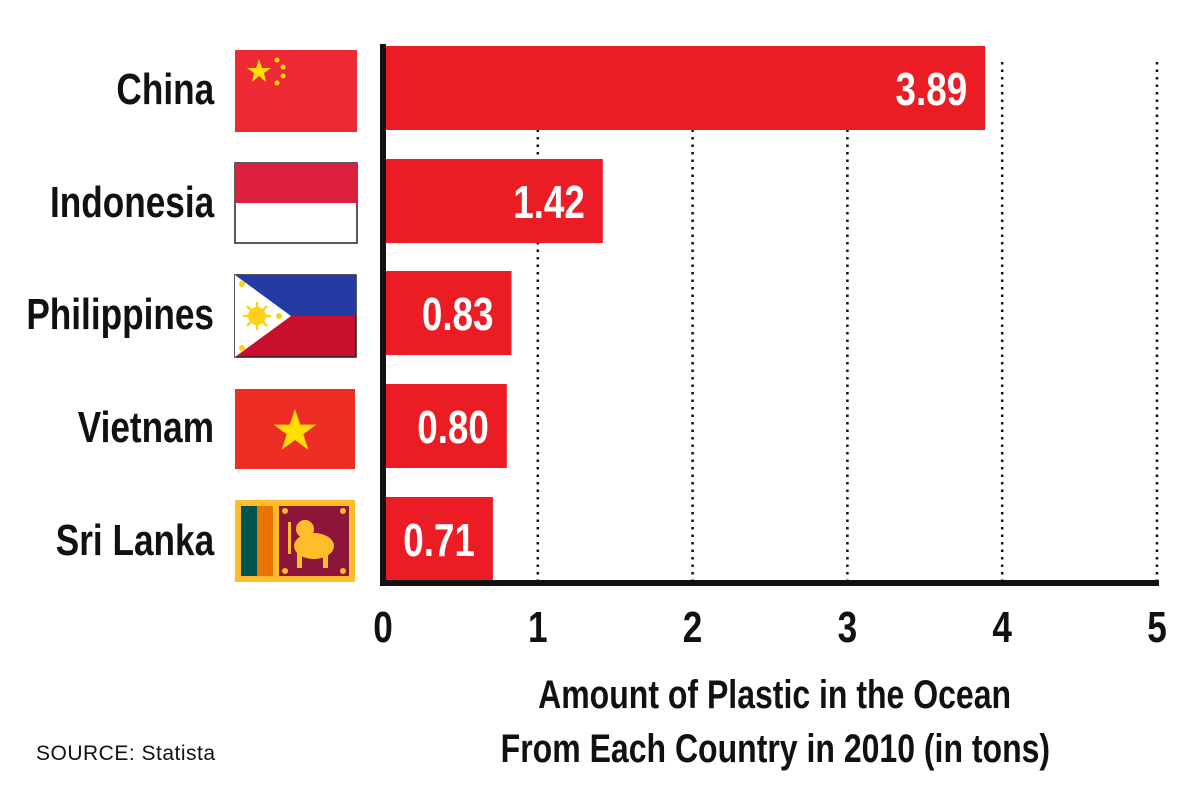 This screenshot has height=805, width=1200. I want to click on sun-icon, so click(257, 316).